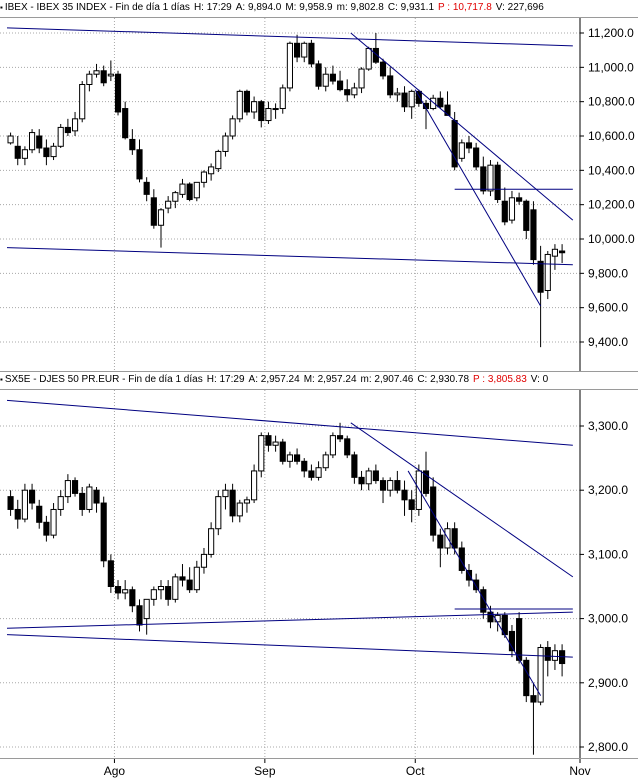 The width and height of the screenshot is (638, 779). What do you see at coordinates (611, 170) in the screenshot?
I see `y-tick-label: 10,400.0` at bounding box center [611, 170].